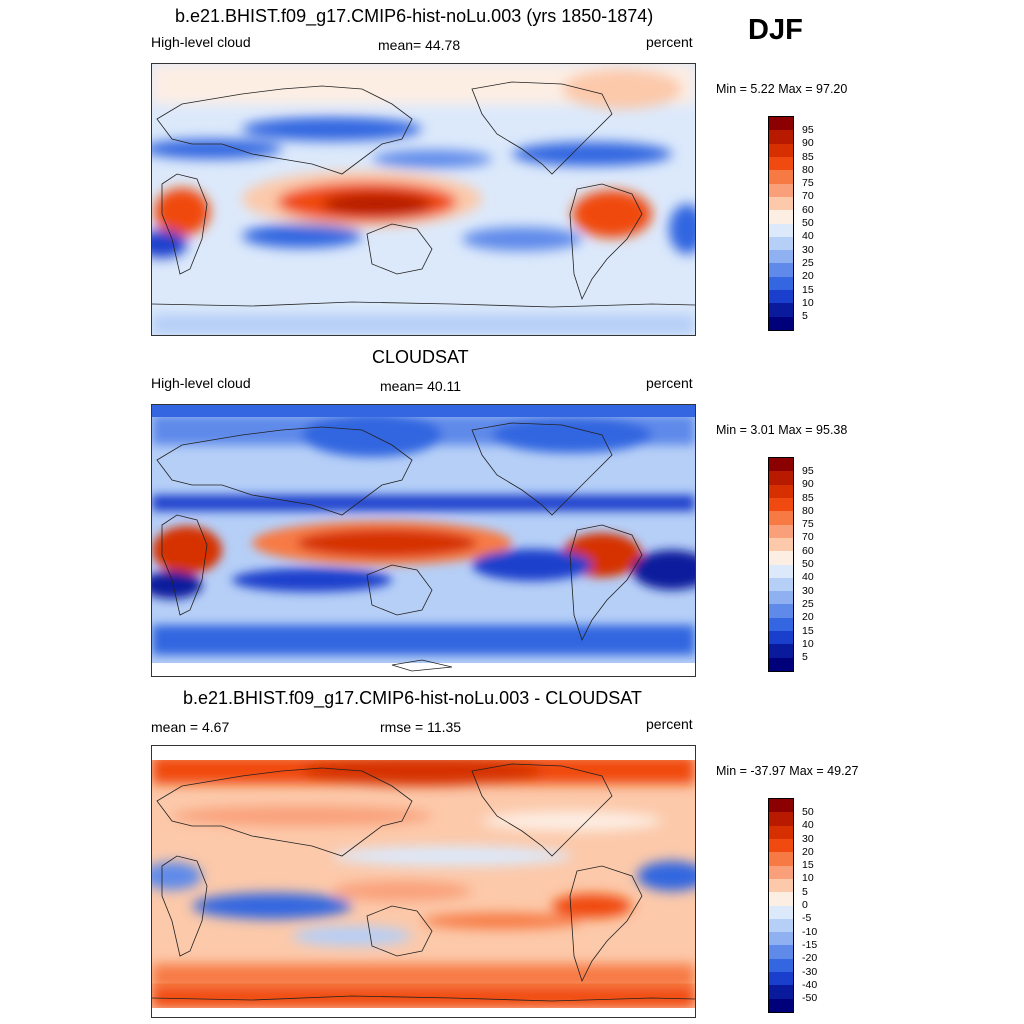 The image size is (1024, 1024). I want to click on panel1-variable-label: High-level cloud, so click(201, 42).